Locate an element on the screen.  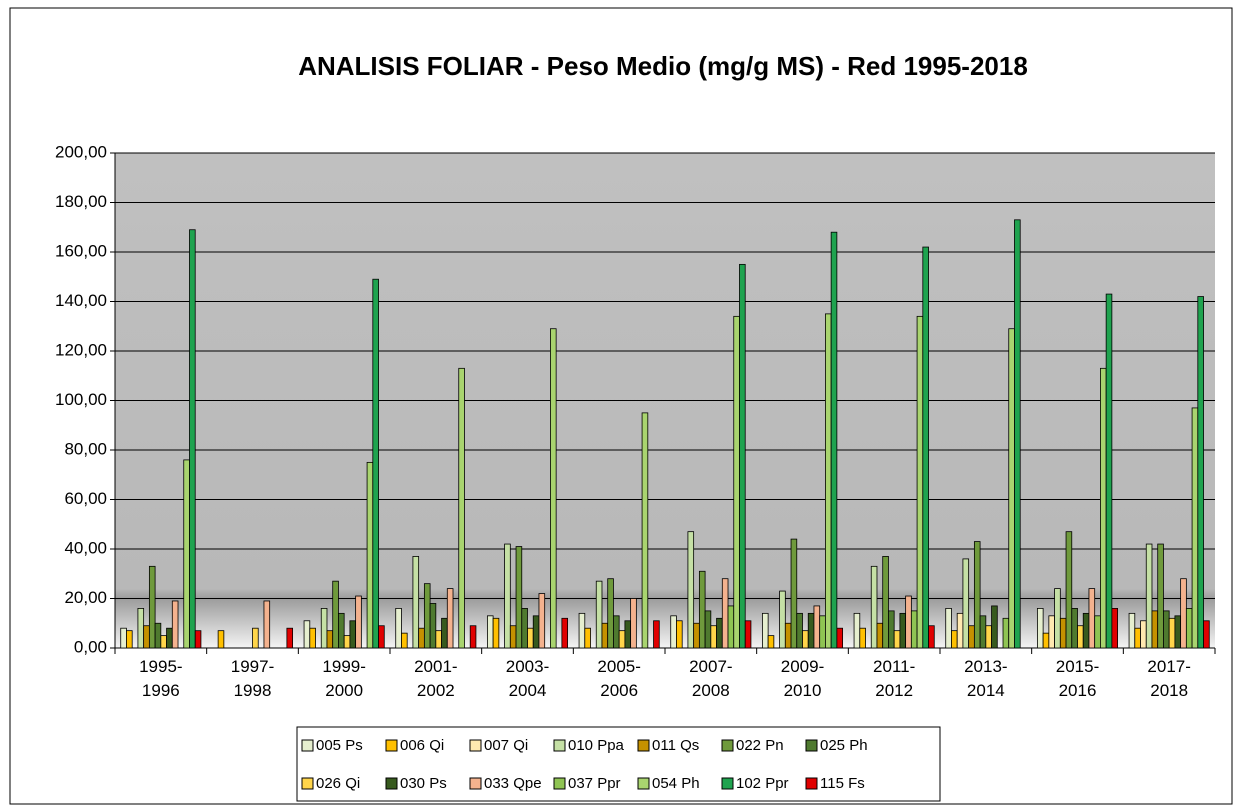
legend-label: 006 Qi is located at coordinates (422, 745).